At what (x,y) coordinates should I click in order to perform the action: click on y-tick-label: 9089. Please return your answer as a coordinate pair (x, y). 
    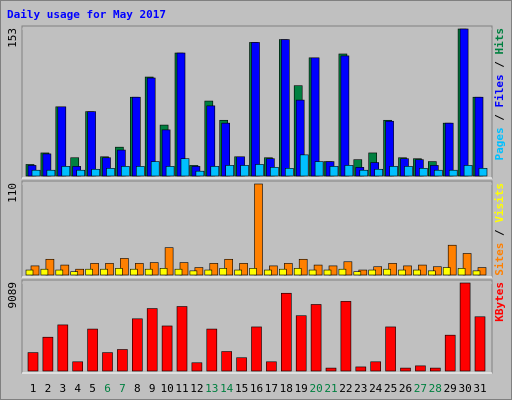
    Looking at the image, I should click on (12, 295).